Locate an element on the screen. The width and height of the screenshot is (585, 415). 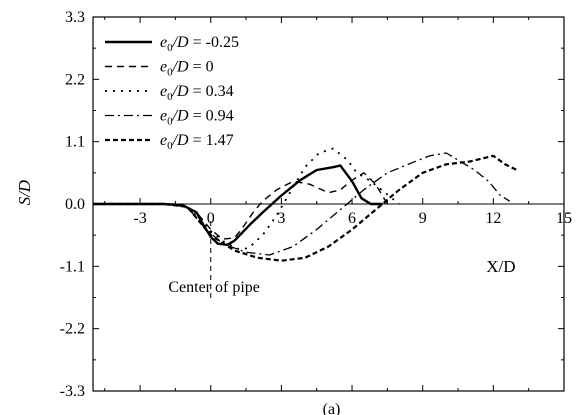
x-tick-label: 15 is located at coordinates (564, 218).